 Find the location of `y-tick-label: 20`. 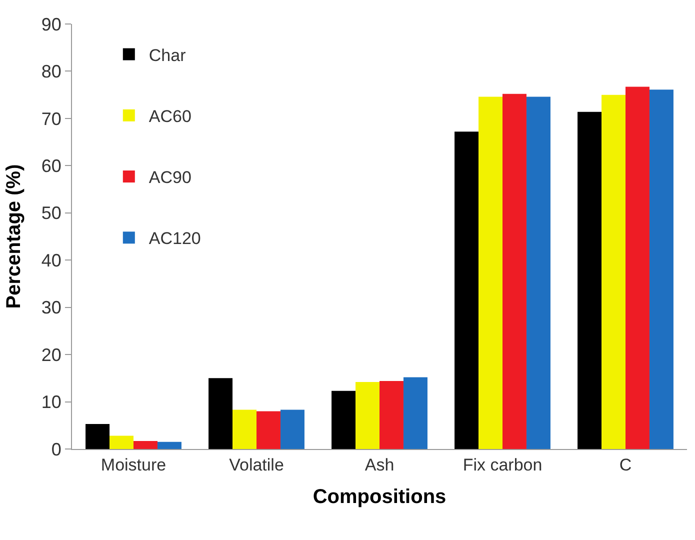

y-tick-label: 20 is located at coordinates (51, 354).